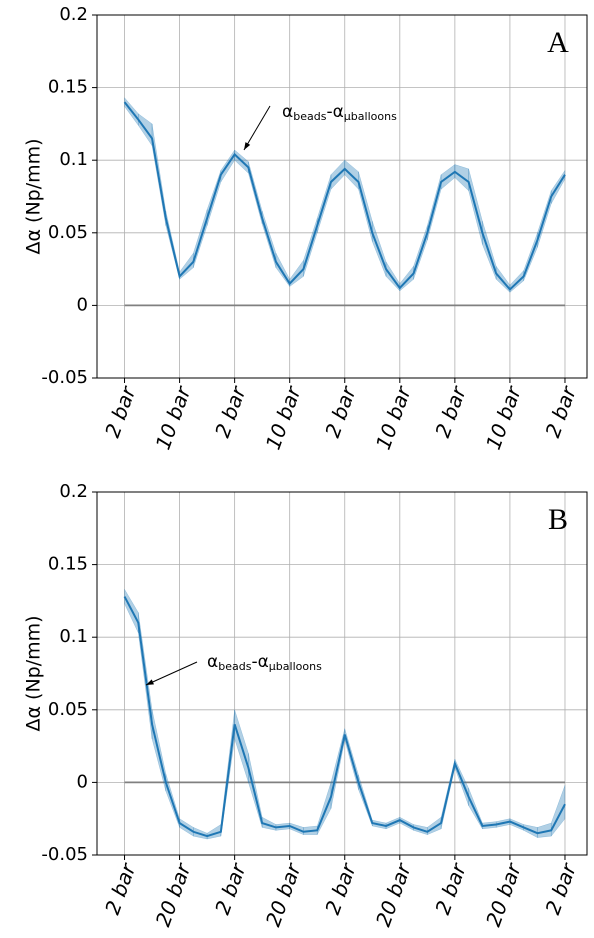  Describe the element at coordinates (558, 519) in the screenshot. I see `panel-label: B` at that location.